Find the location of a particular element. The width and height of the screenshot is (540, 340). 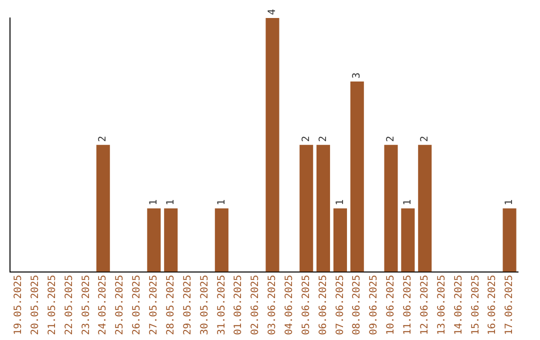

x-tick-label: 10.06.2025 is located at coordinates (391, 305).